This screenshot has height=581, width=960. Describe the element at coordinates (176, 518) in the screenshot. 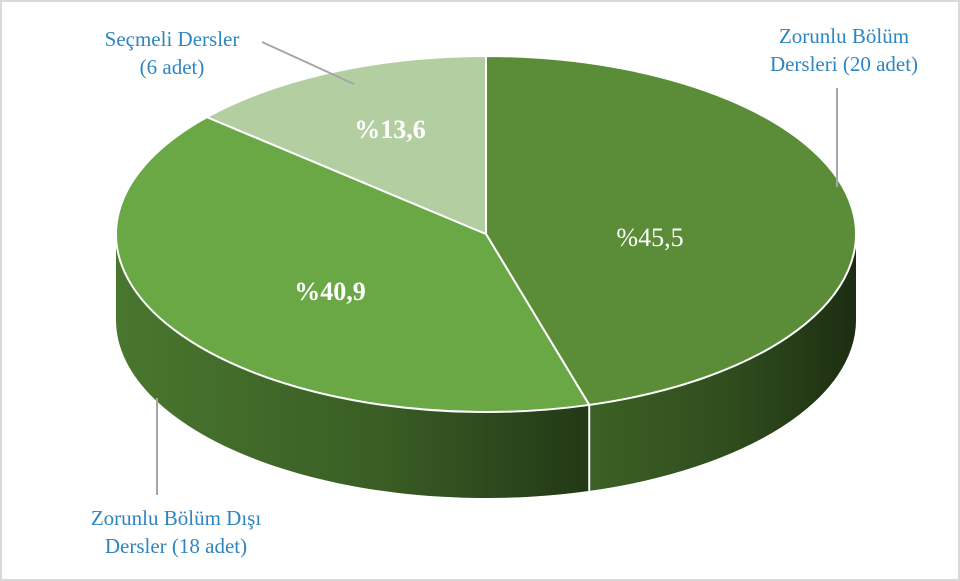

I see `slice-category-label-1-line-0: Zorunlu Bölüm Dışı` at that location.